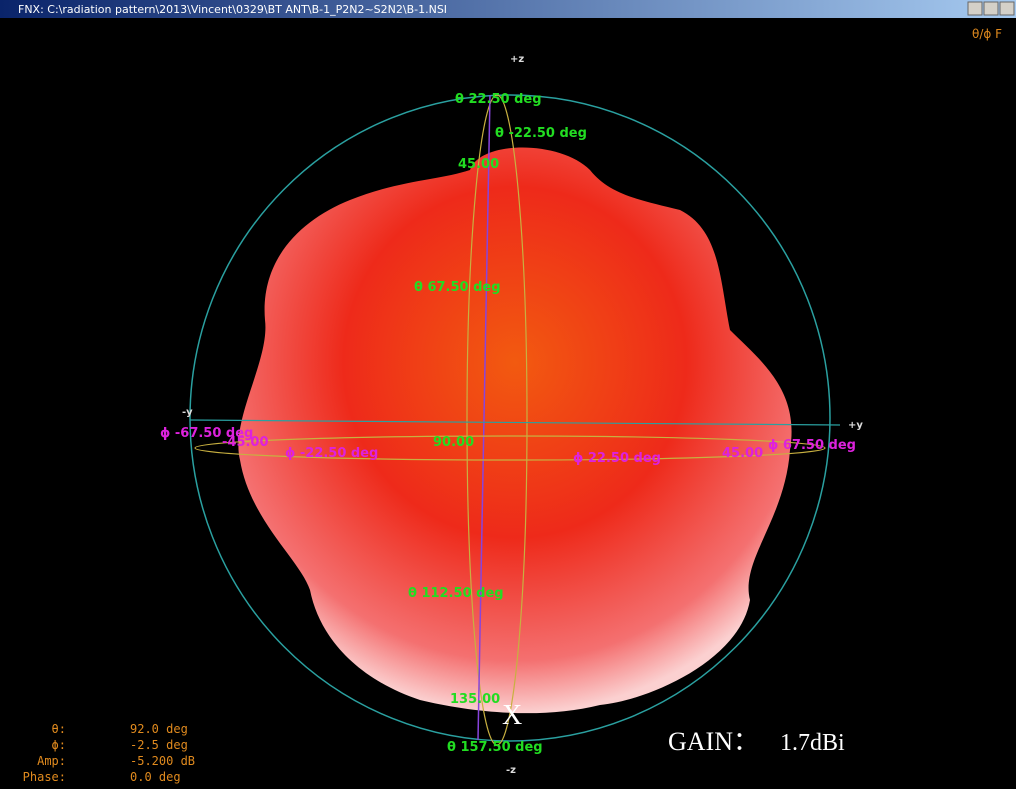 The width and height of the screenshot is (1016, 789). Describe the element at coordinates (517, 59) in the screenshot. I see `axis-label: +z` at that location.